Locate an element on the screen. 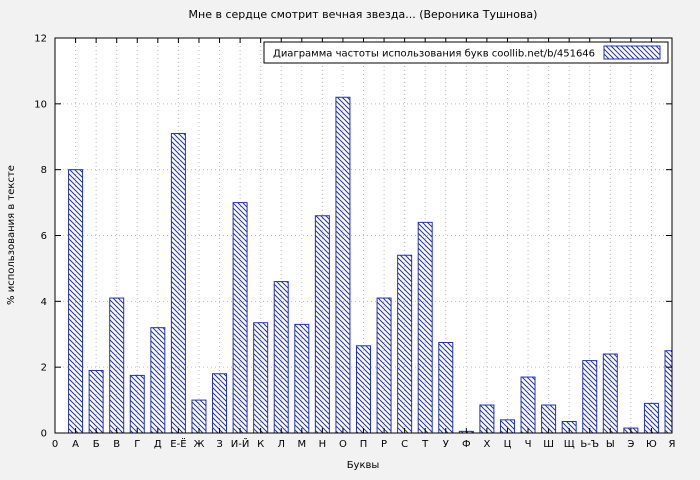 The image size is (700, 480). bar-У is located at coordinates (446, 387).